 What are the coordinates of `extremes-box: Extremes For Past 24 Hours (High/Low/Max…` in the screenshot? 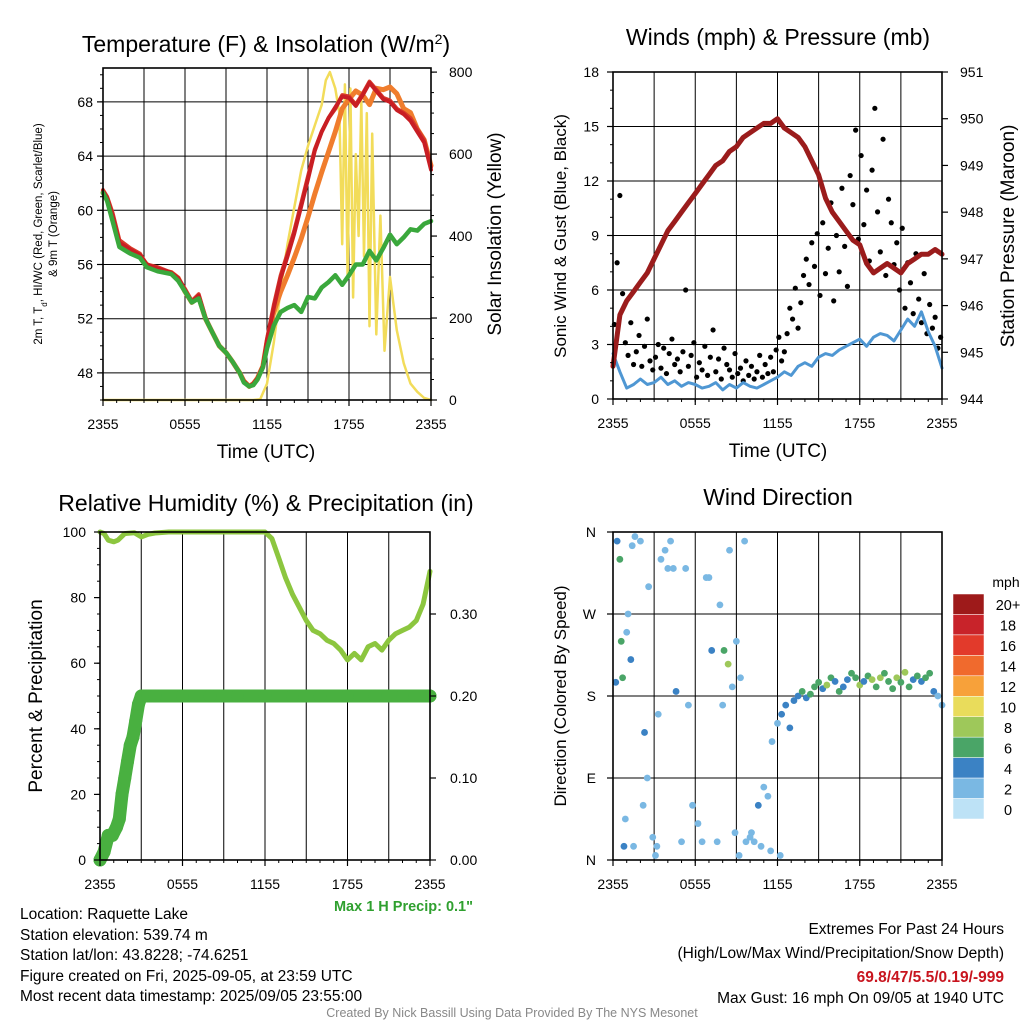 It's located at (841, 963).